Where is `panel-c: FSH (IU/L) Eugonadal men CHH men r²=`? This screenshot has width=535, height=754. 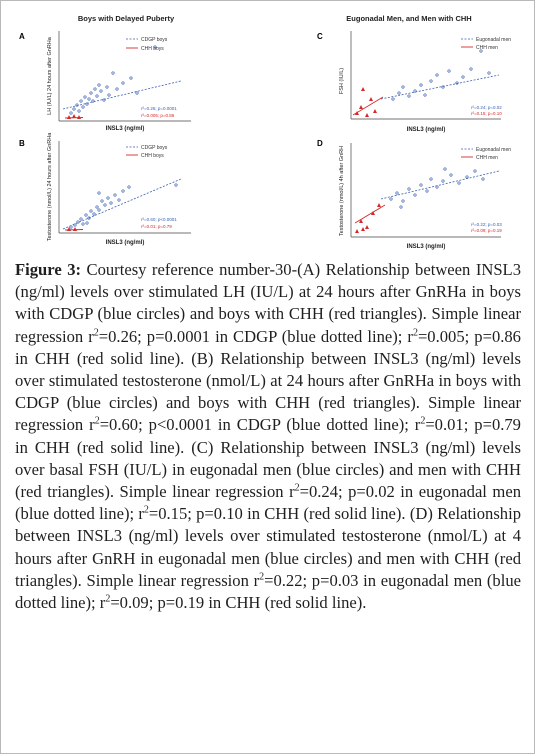 panel-c: FSH (IU/L) Eugonadal men CHH men r²= is located at coordinates (425, 82).